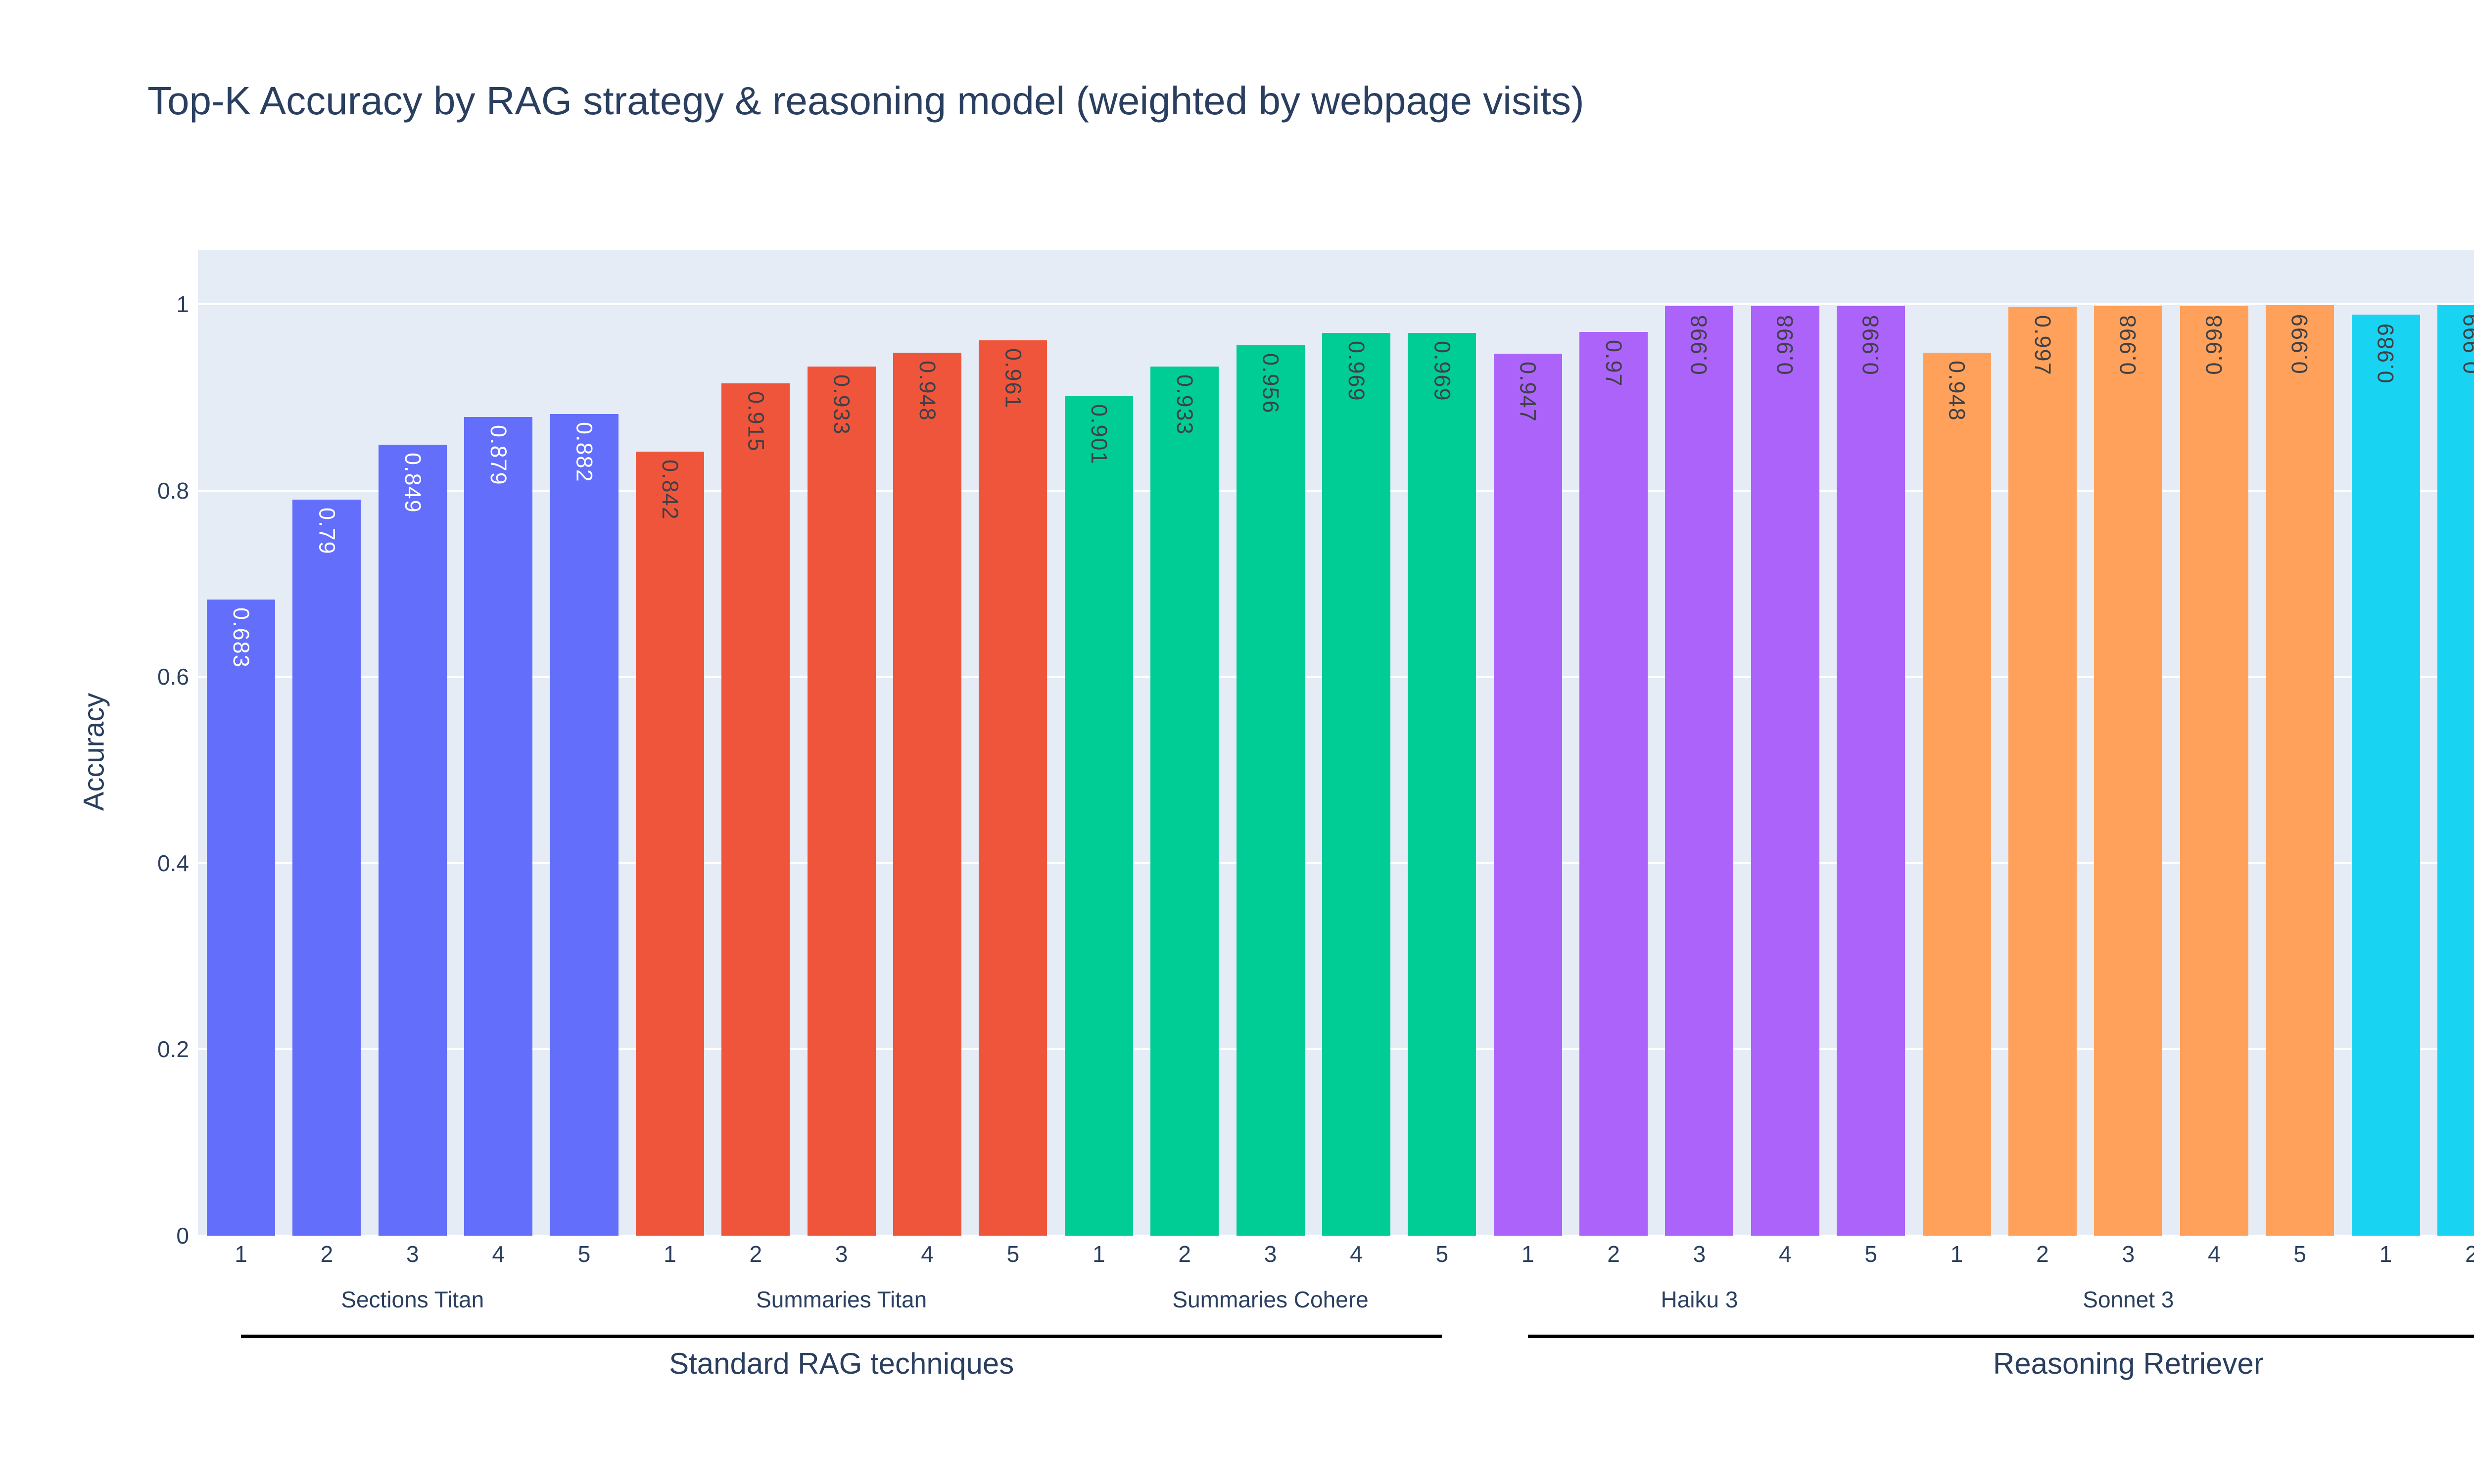  What do you see at coordinates (2043, 771) in the screenshot?
I see `bar: 0.997` at bounding box center [2043, 771].